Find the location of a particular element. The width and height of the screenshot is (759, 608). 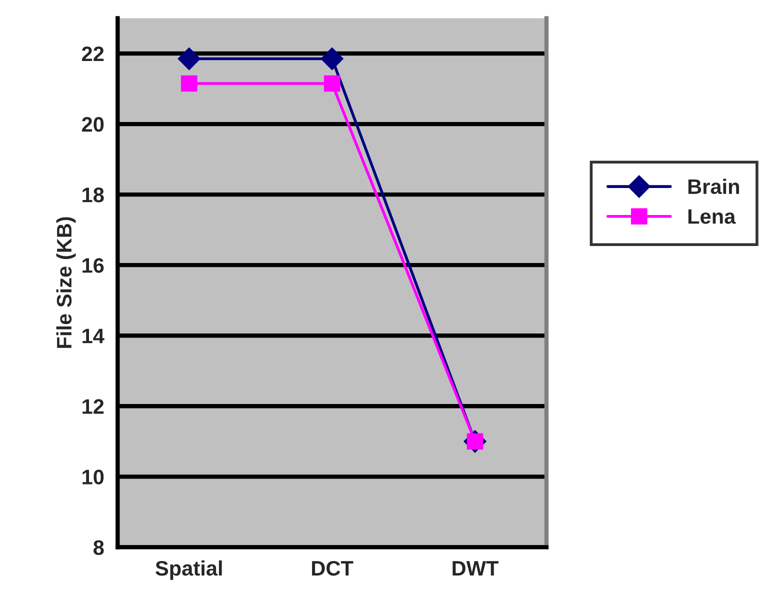

y-tick-label: 10 is located at coordinates (93, 477).